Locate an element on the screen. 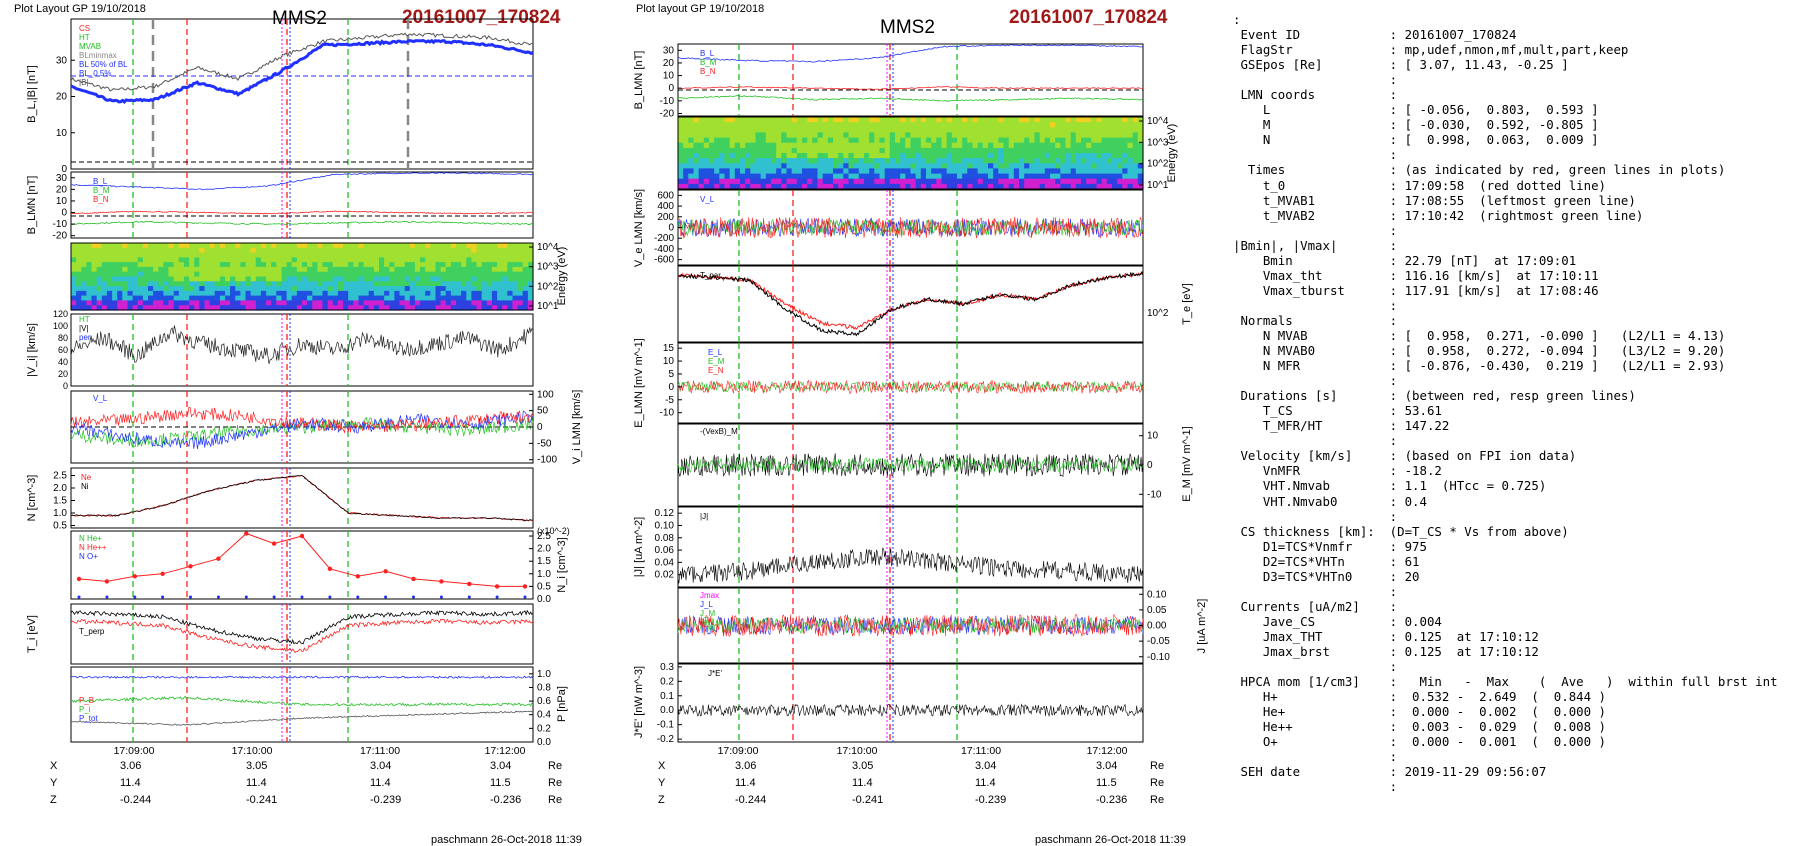  left-9-tick: 0.8 is located at coordinates (544, 687).